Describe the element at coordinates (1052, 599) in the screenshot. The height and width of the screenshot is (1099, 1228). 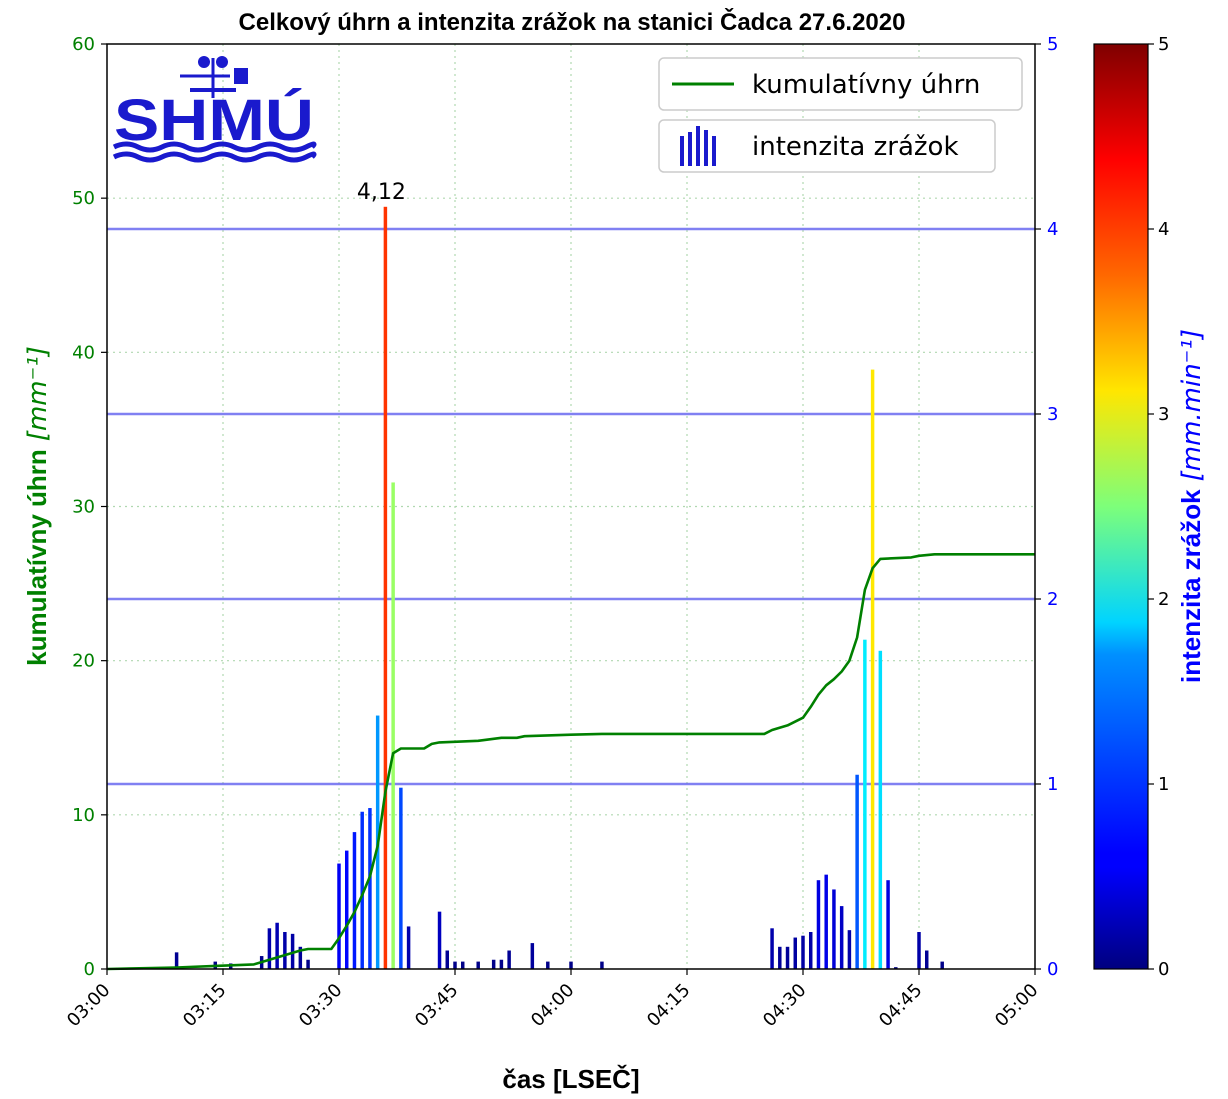
I see `right-tick-label: 2` at that location.